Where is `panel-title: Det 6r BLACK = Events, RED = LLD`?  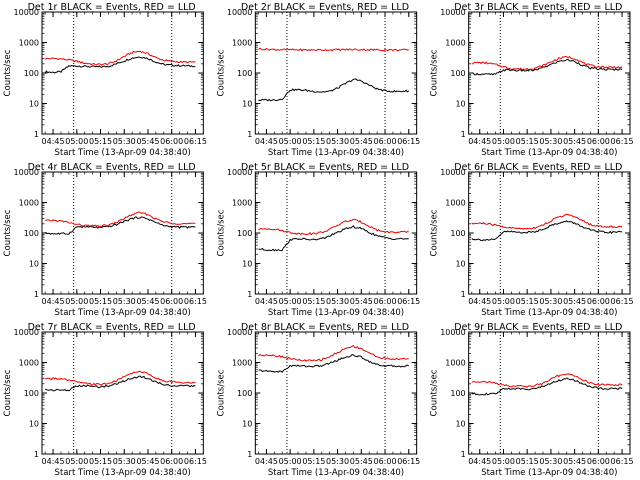
panel-title: Det 6r BLACK = Events, RED = LLD is located at coordinates (538, 167).